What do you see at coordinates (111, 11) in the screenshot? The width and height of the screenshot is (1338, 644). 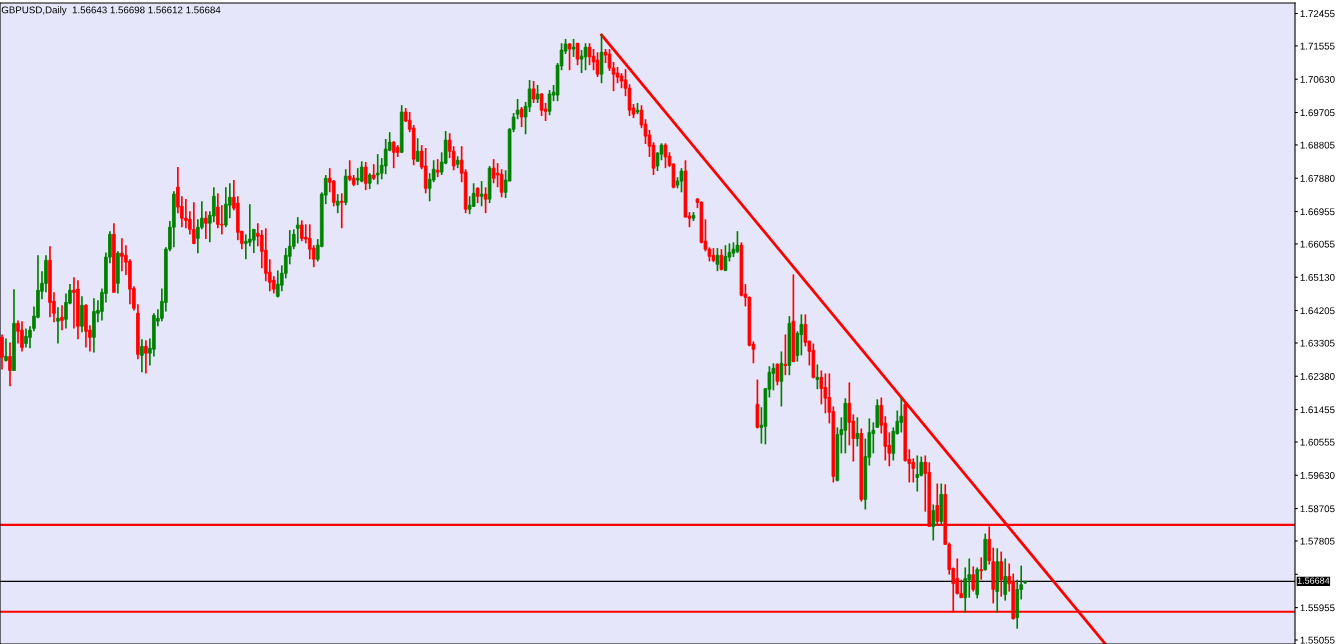 I see `chart-title: GBPUSD,Daily 1.56643 1.56698 1.56612 1.56684` at bounding box center [111, 11].